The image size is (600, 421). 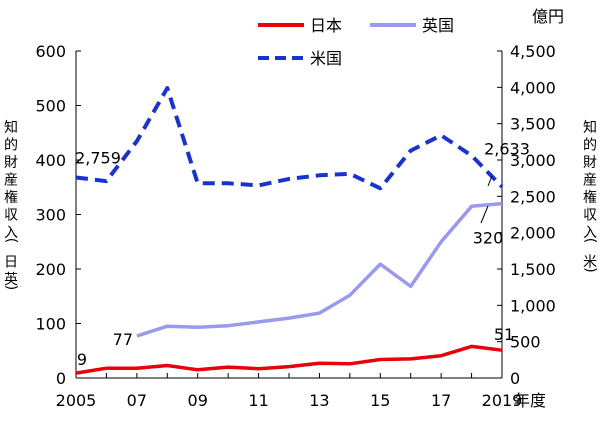 What do you see at coordinates (438, 25) in the screenshot?
I see `legend-label-英国: 英国` at bounding box center [438, 25].